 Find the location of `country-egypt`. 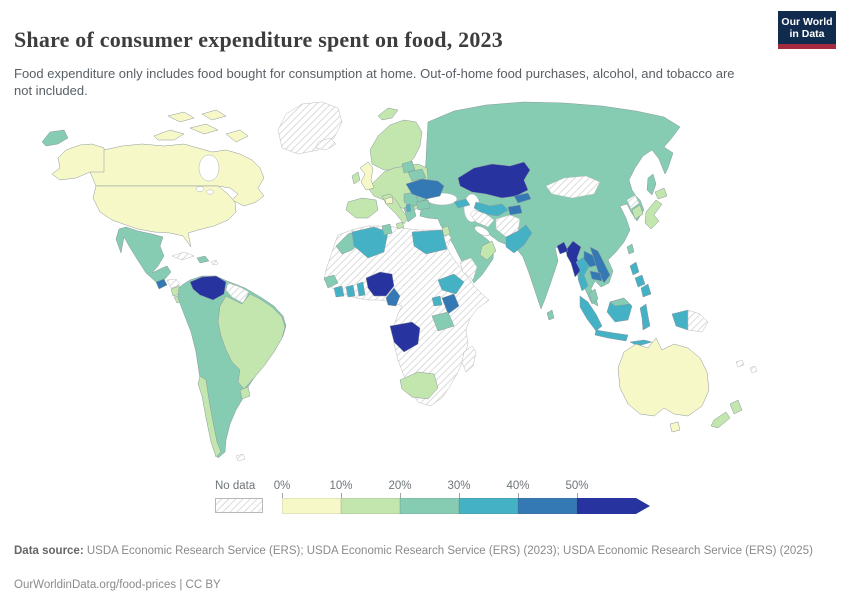

country-egypt is located at coordinates (429, 242).